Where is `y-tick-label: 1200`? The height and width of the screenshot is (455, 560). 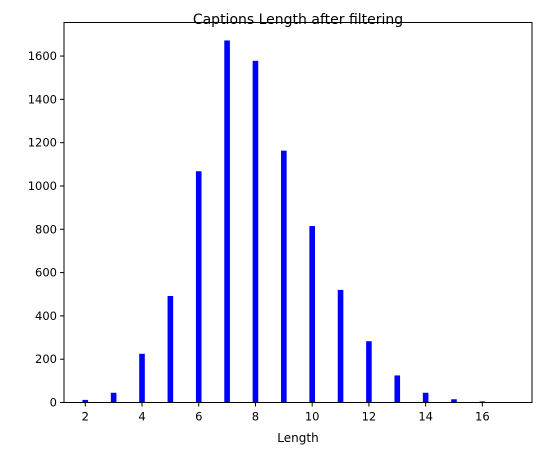
y-tick-label: 1200 is located at coordinates (42, 143).